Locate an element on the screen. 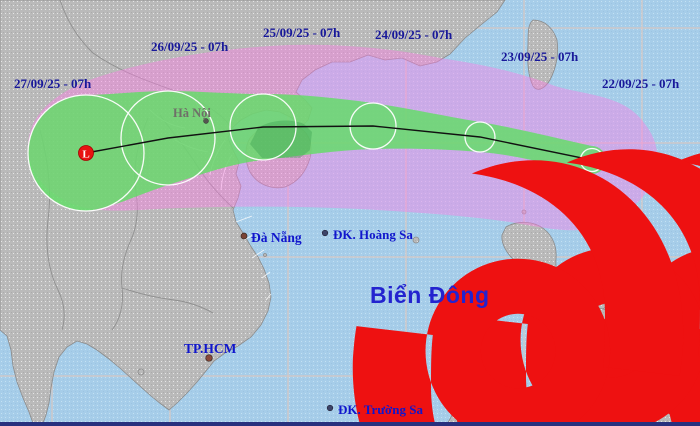 This screenshot has height=426, width=700. date-label-27: 27/09/25 - 07h is located at coordinates (53, 83).